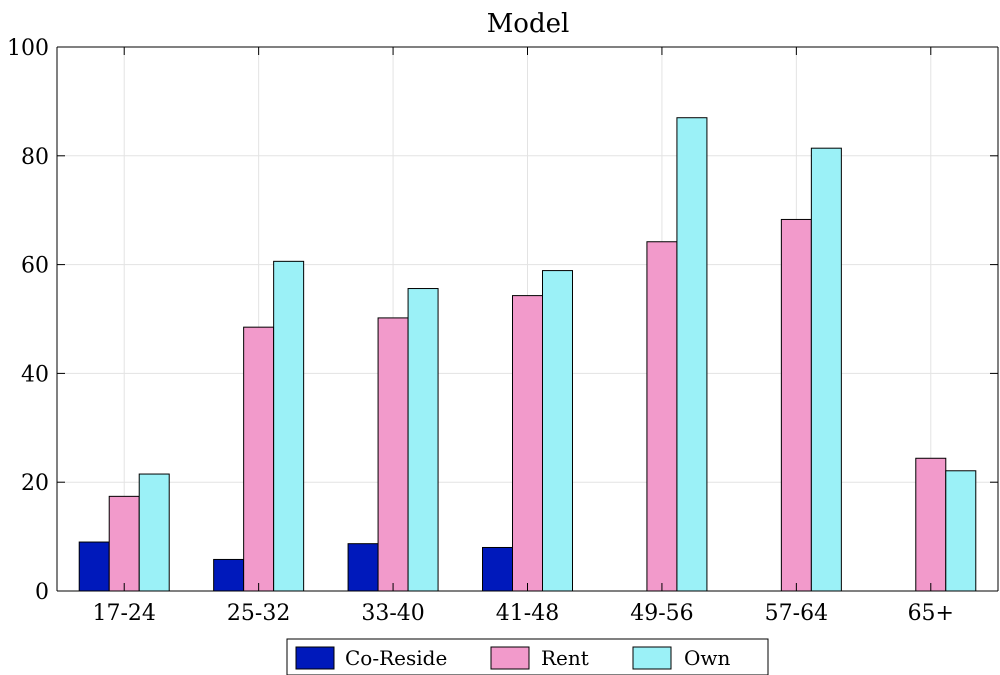  What do you see at coordinates (315, 658) in the screenshot?
I see `legend-swatch-co-reside` at bounding box center [315, 658].